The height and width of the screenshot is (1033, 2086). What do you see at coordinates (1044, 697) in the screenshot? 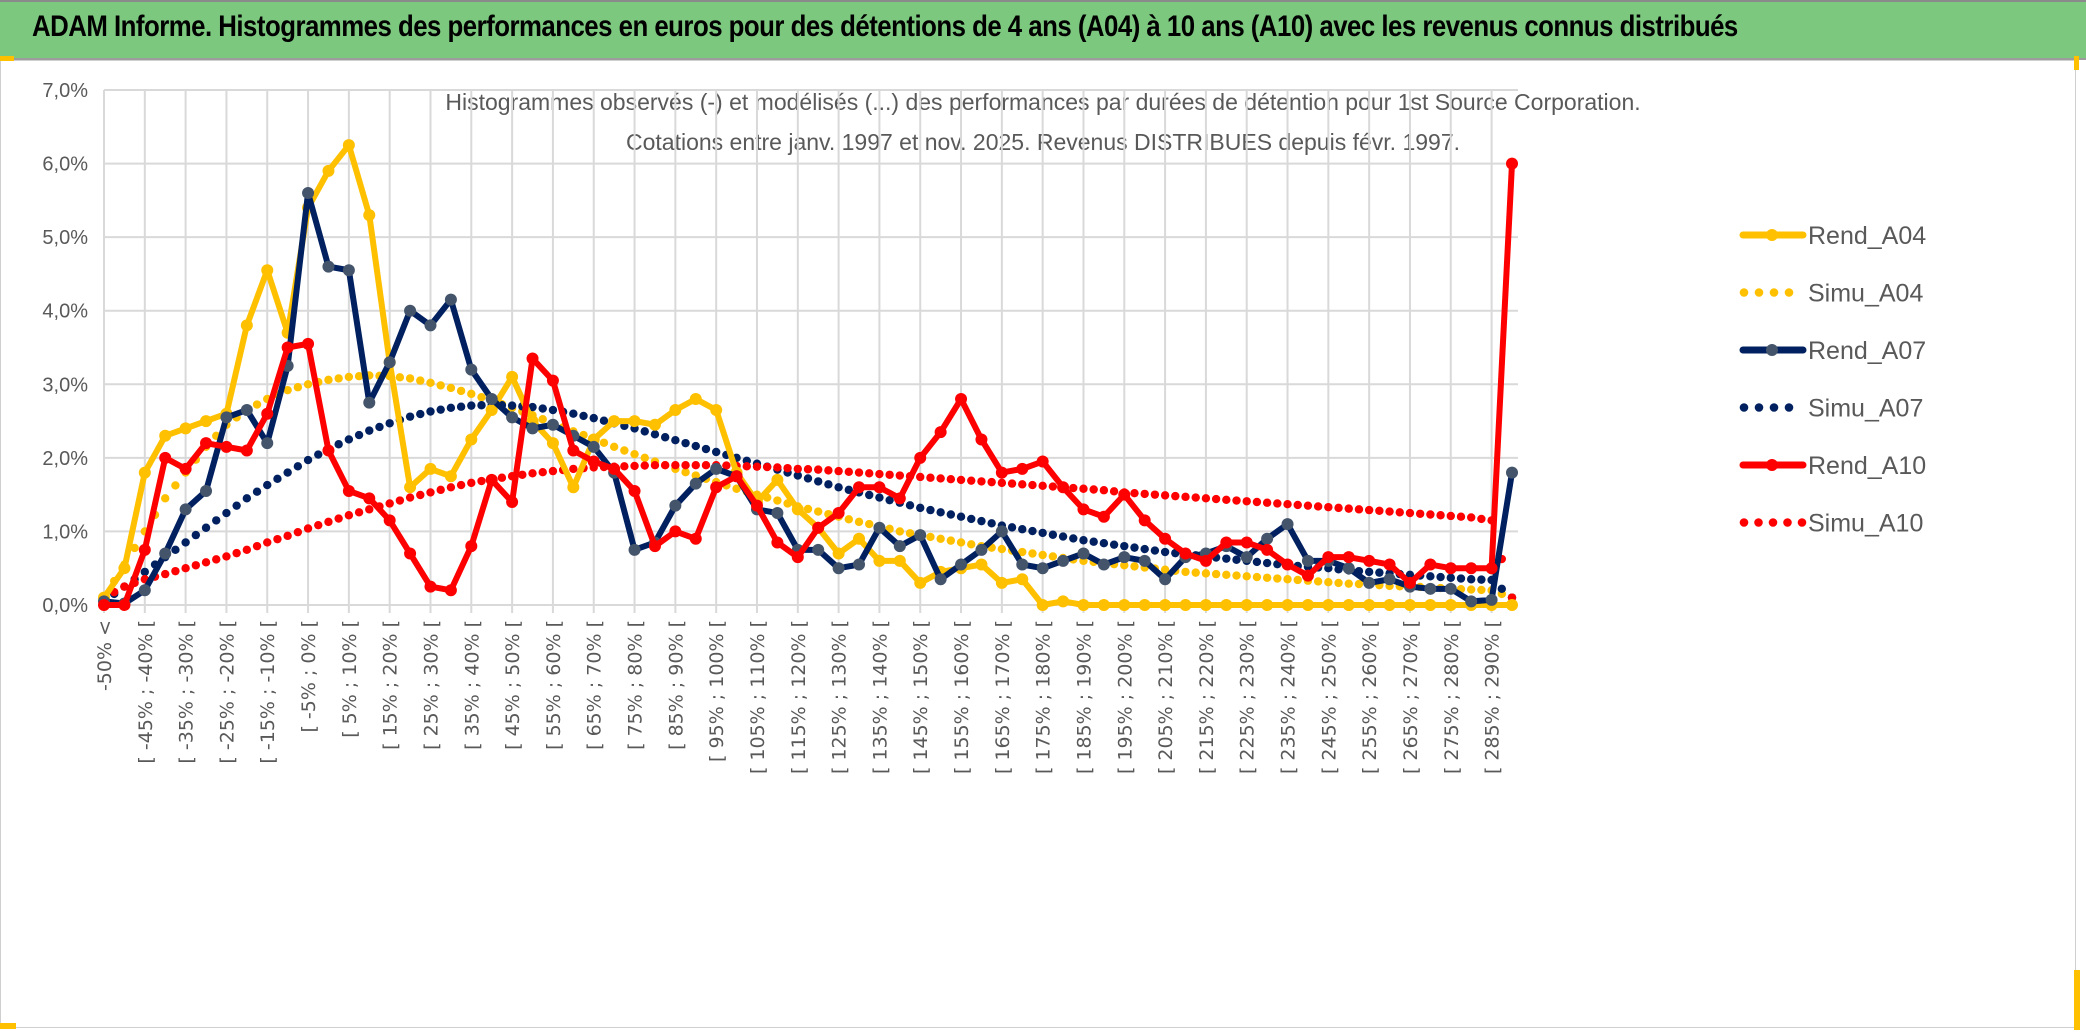
I see `x-tick-label: [ 175% ; 180% [` at bounding box center [1044, 697].